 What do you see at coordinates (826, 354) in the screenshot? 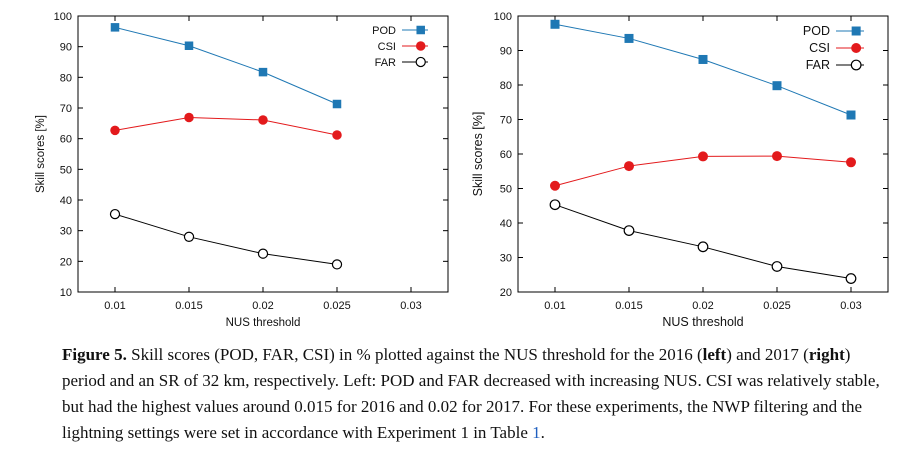
I see `caption-bold-right: right` at bounding box center [826, 354].